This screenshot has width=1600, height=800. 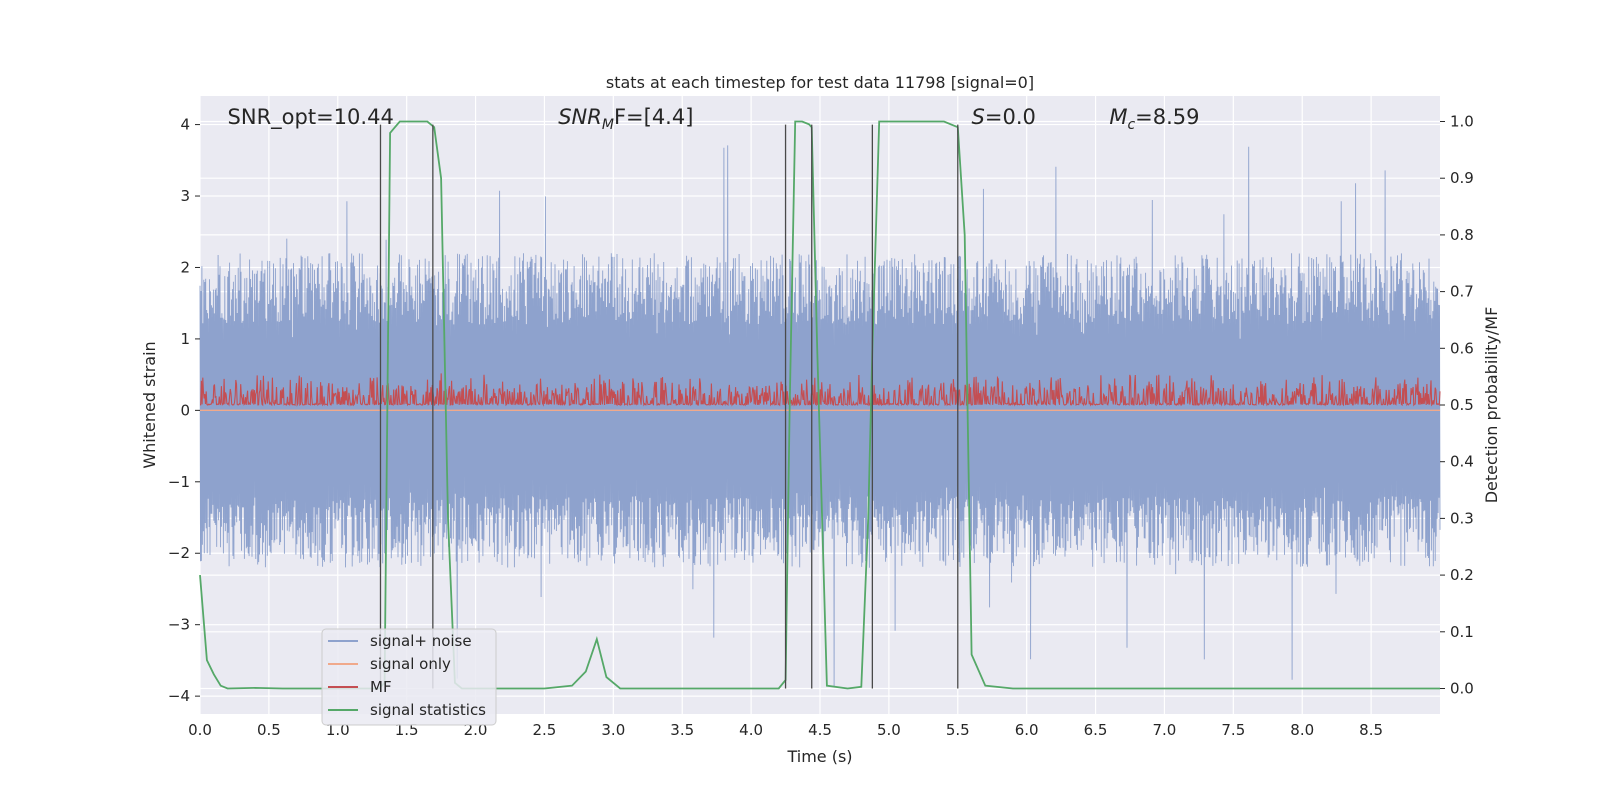 I want to click on x-tick-label: 3.0, so click(x=613, y=730).